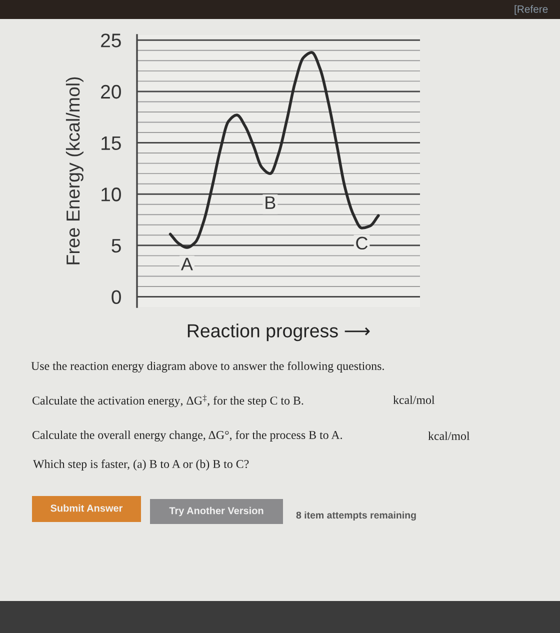 This screenshot has height=633, width=560. Describe the element at coordinates (216, 511) in the screenshot. I see `text: Try Another Version` at that location.